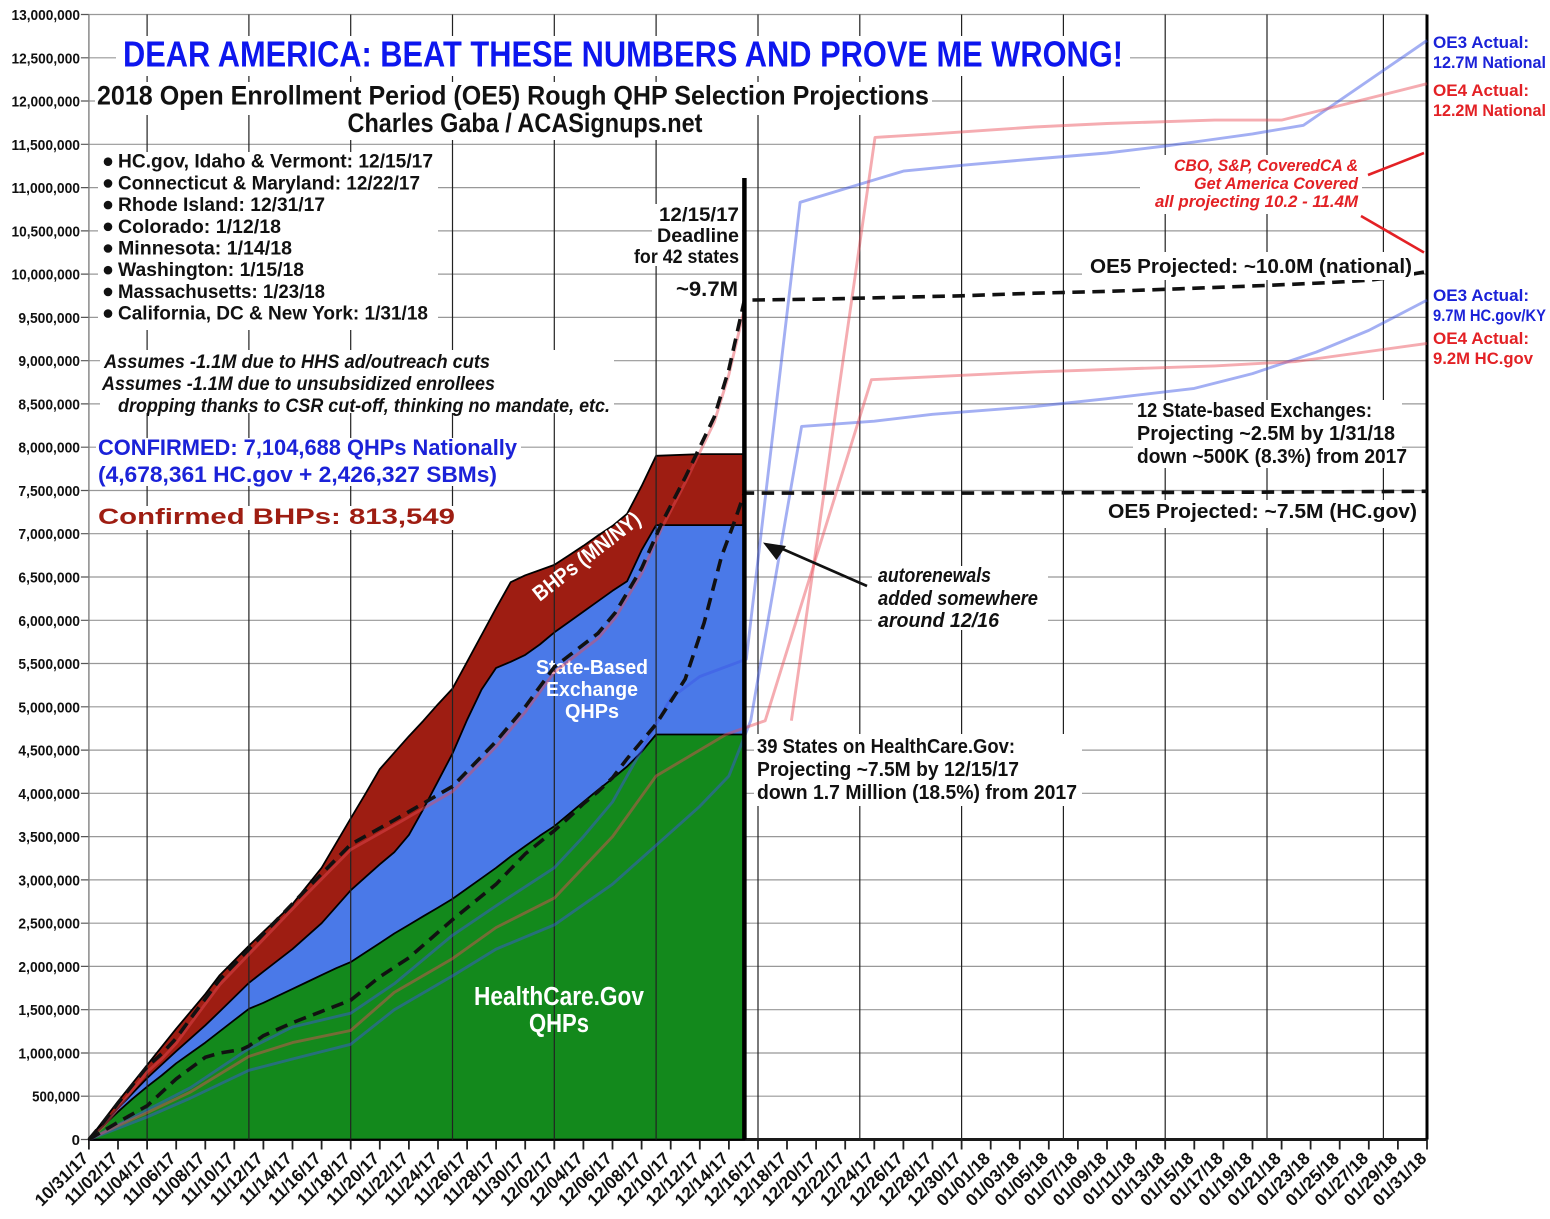  I want to click on svg-text: 12.7M National, so click(1489, 62).